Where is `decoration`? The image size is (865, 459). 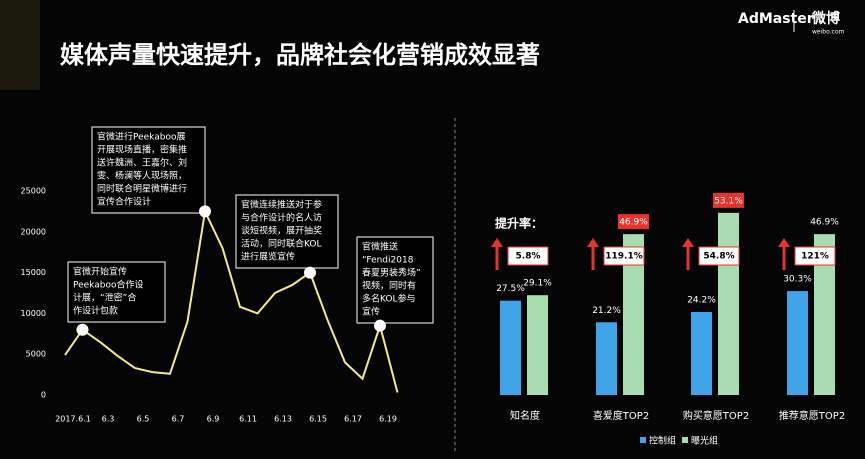
decoration is located at coordinates (20, 45).